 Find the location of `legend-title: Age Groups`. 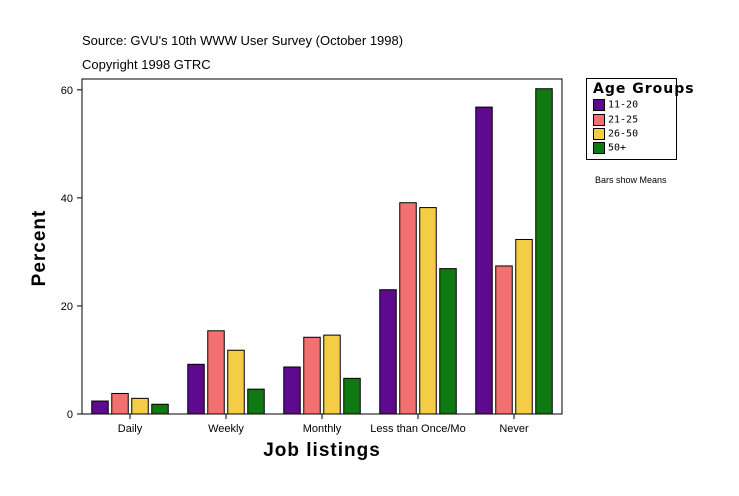

legend-title: Age Groups is located at coordinates (644, 89).